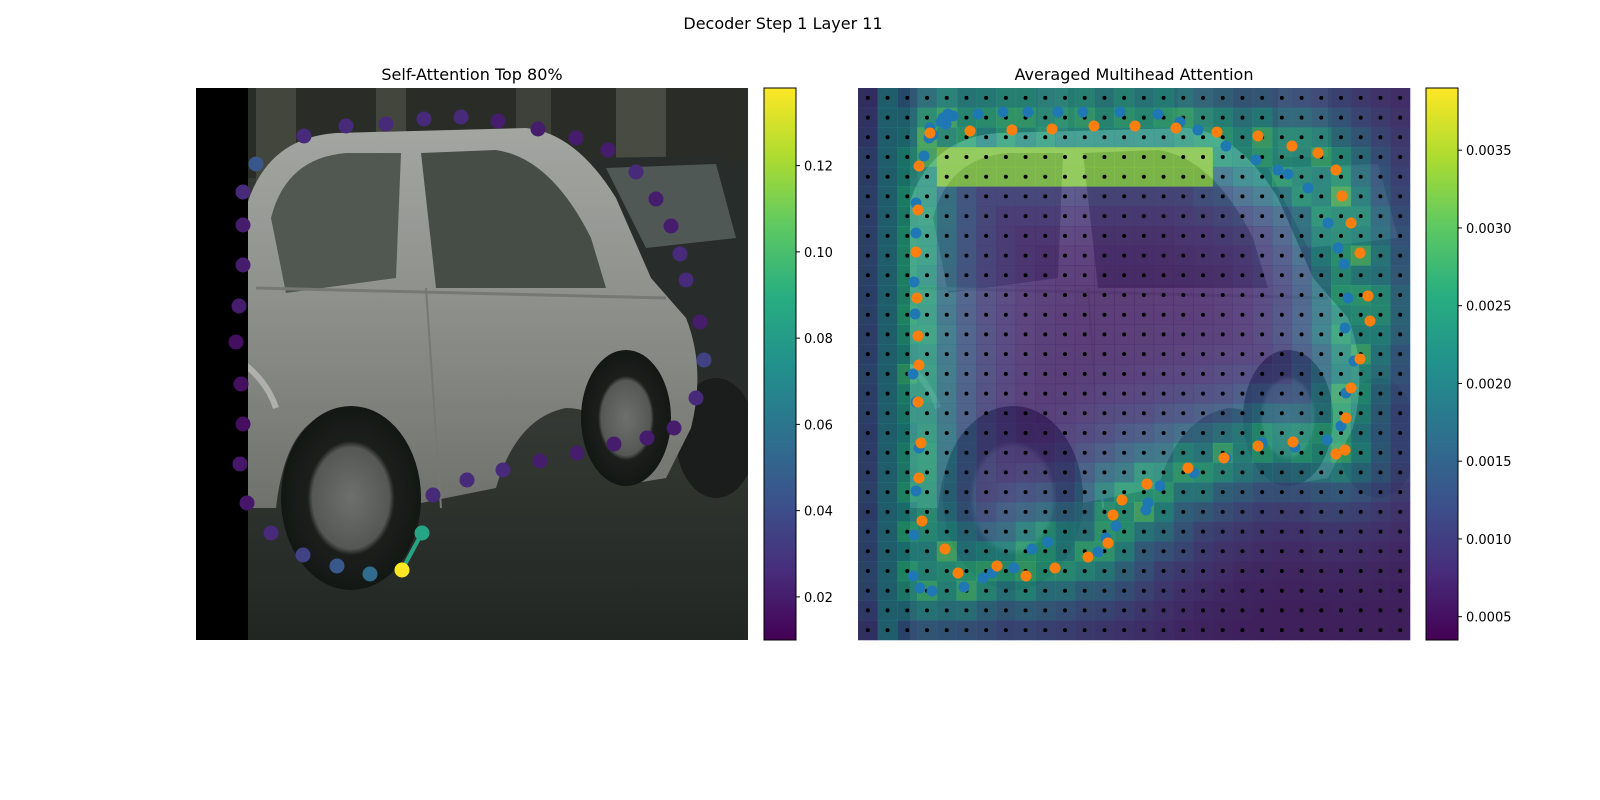 The height and width of the screenshot is (800, 1600). Describe the element at coordinates (1489, 462) in the screenshot. I see `colorbar-multihead-attention-tick-label: 0.0015` at that location.